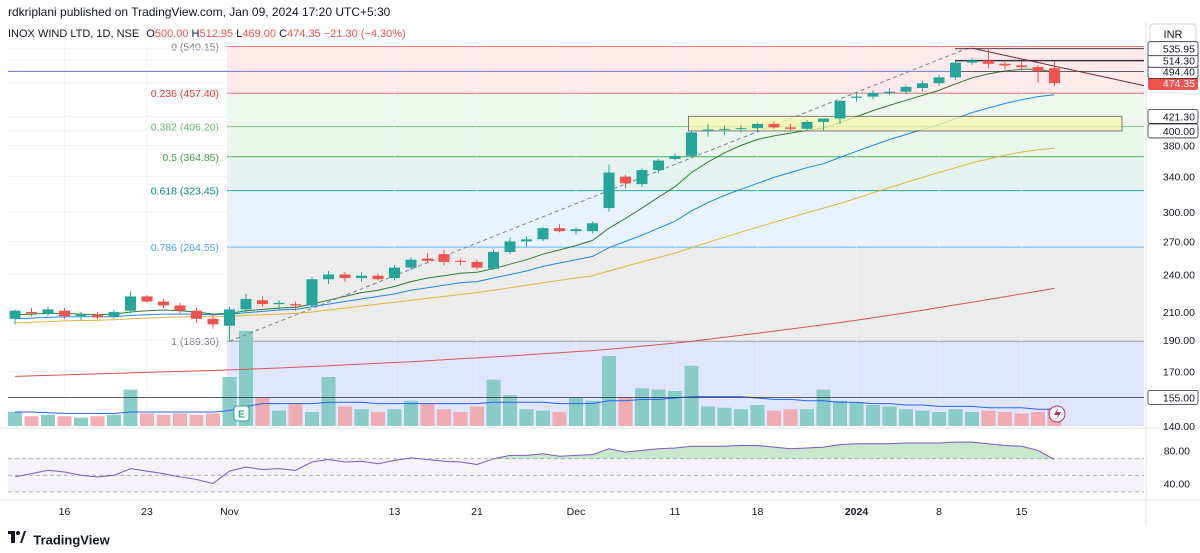 The height and width of the screenshot is (553, 1200). Describe the element at coordinates (185, 94) in the screenshot. I see `fib-label-0.236: 0.236 (457.40)` at that location.